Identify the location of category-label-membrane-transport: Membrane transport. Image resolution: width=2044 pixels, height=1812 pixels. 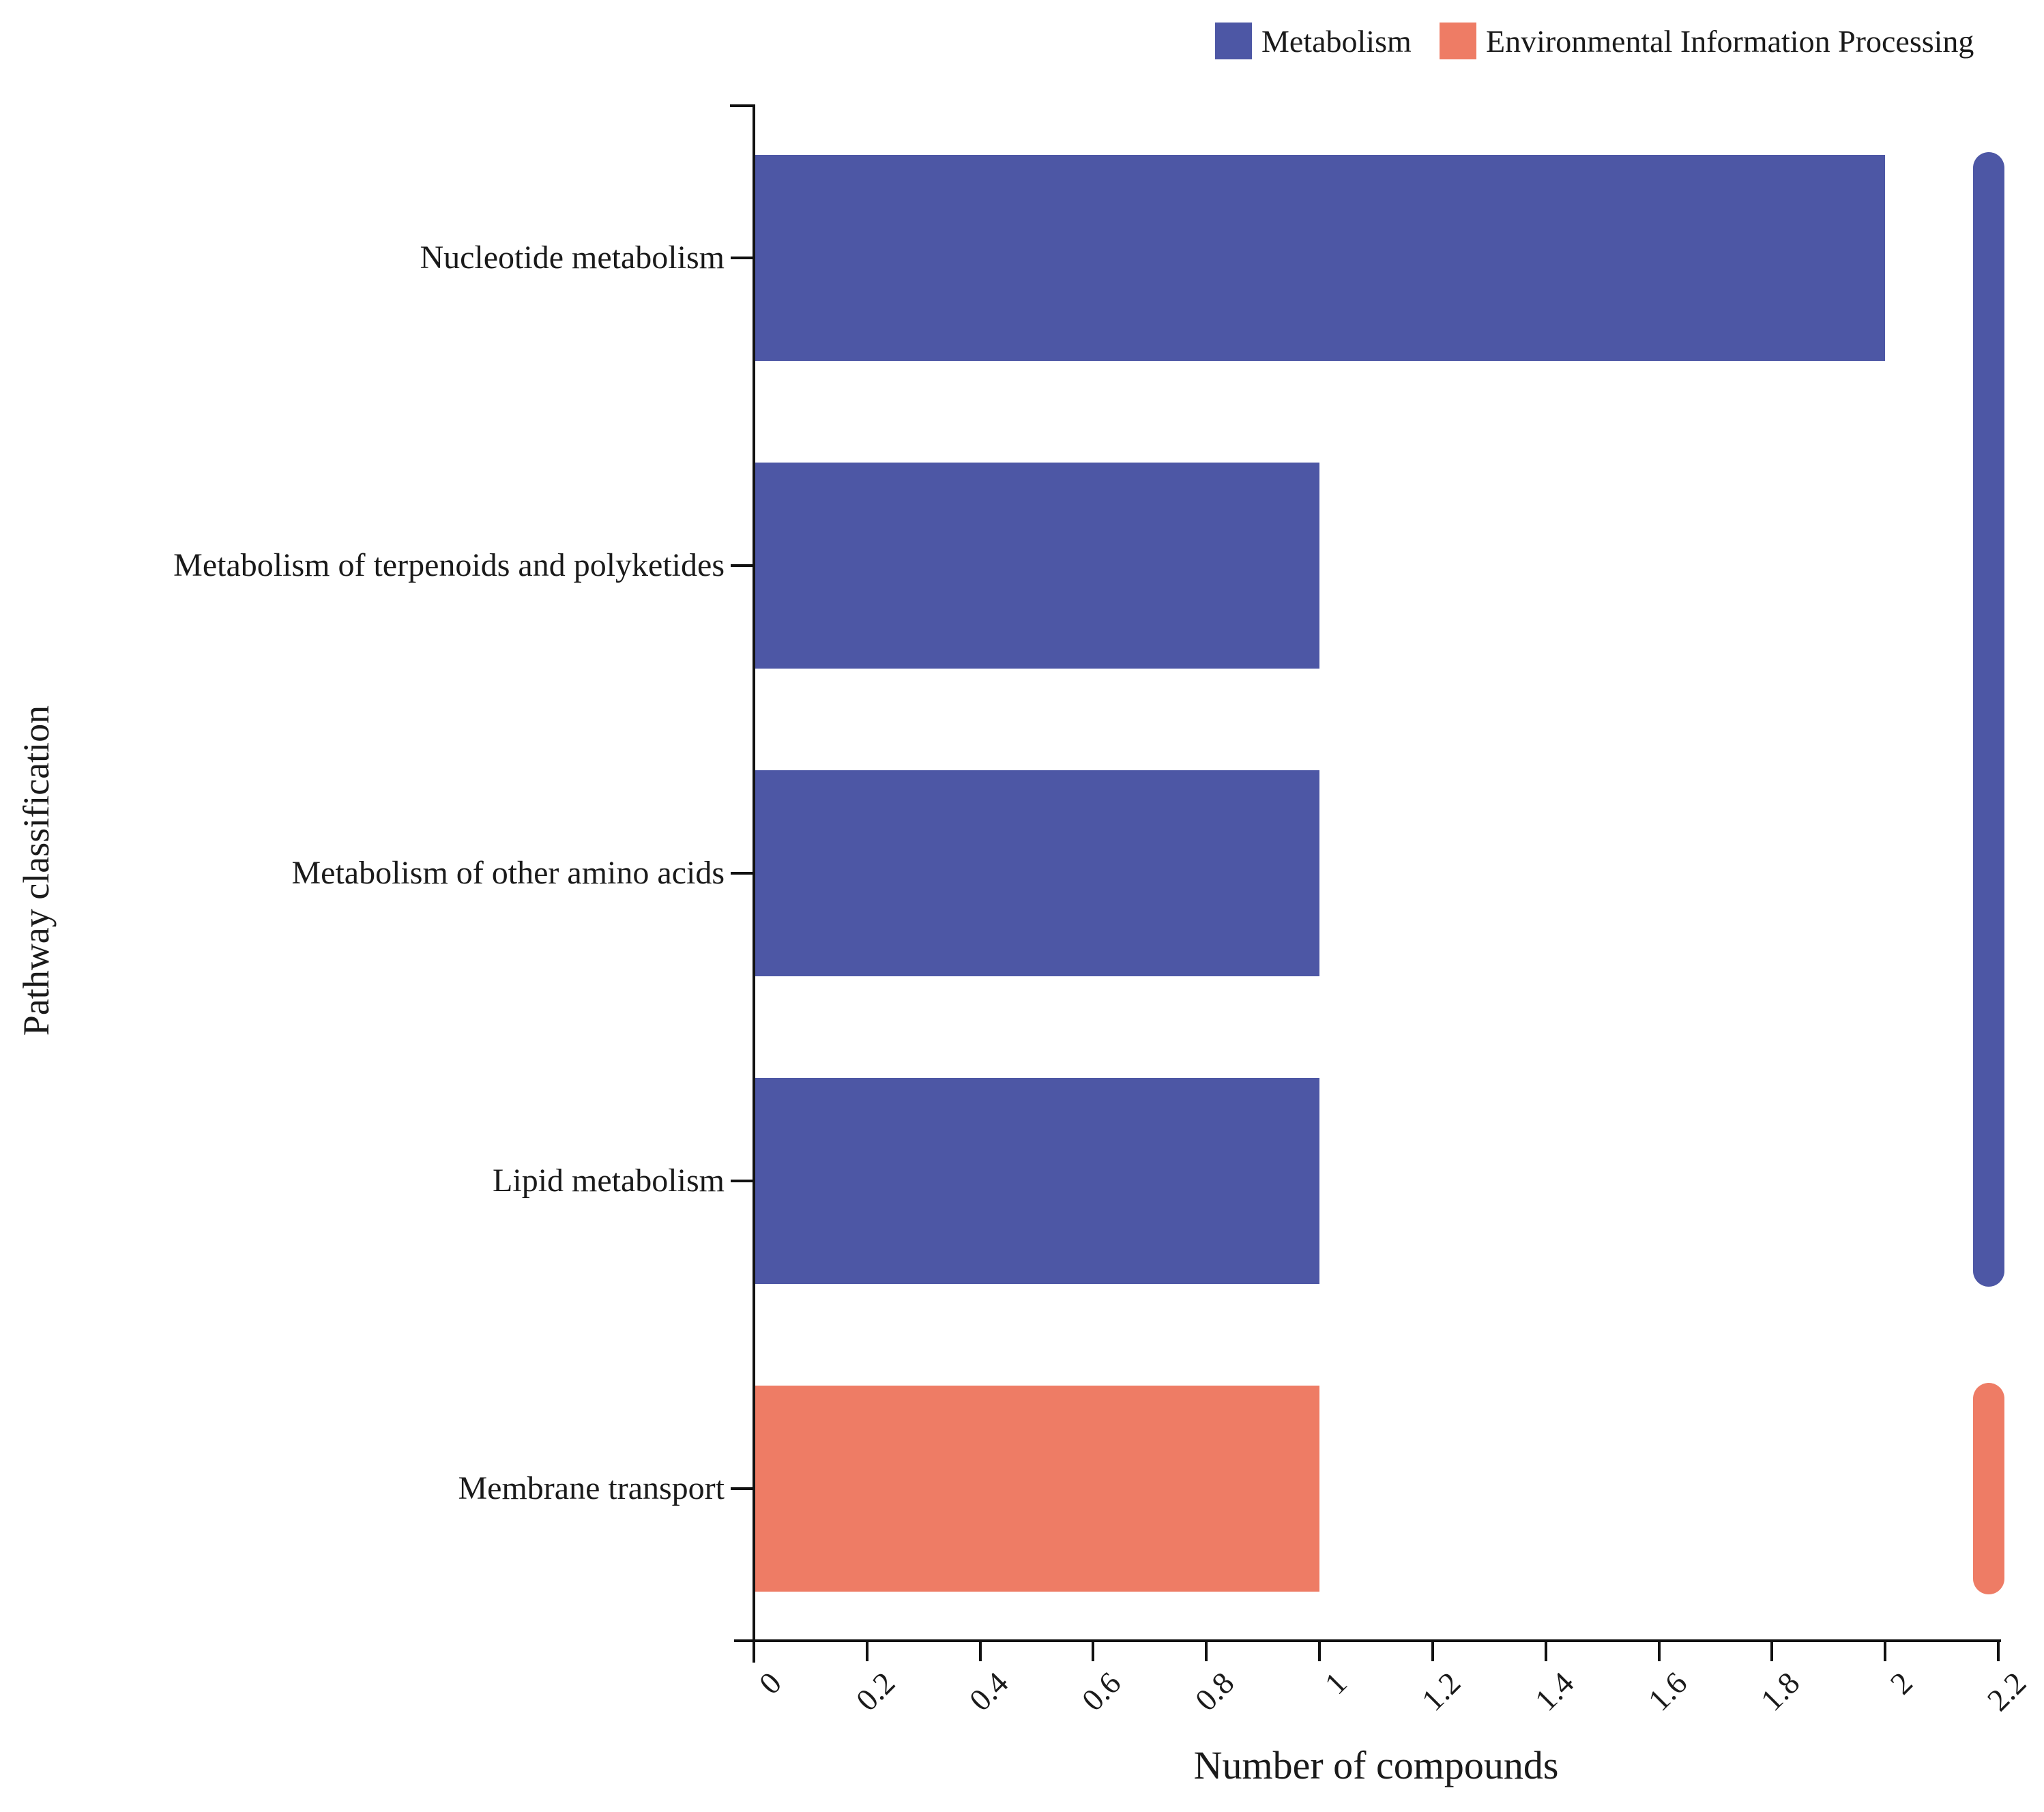
(591, 1488).